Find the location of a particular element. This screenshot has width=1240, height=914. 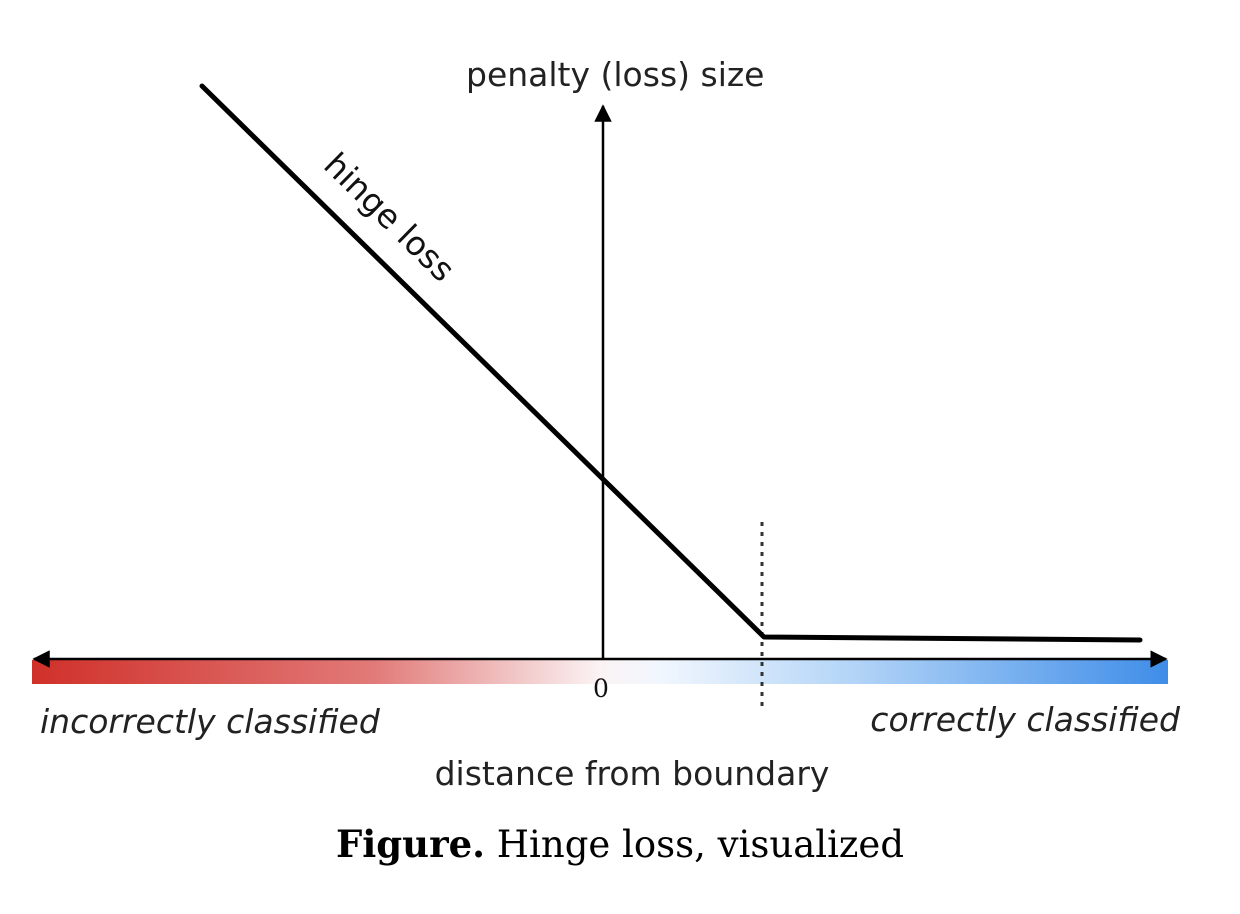

x-axis-label: distance from boundary is located at coordinates (632, 773).